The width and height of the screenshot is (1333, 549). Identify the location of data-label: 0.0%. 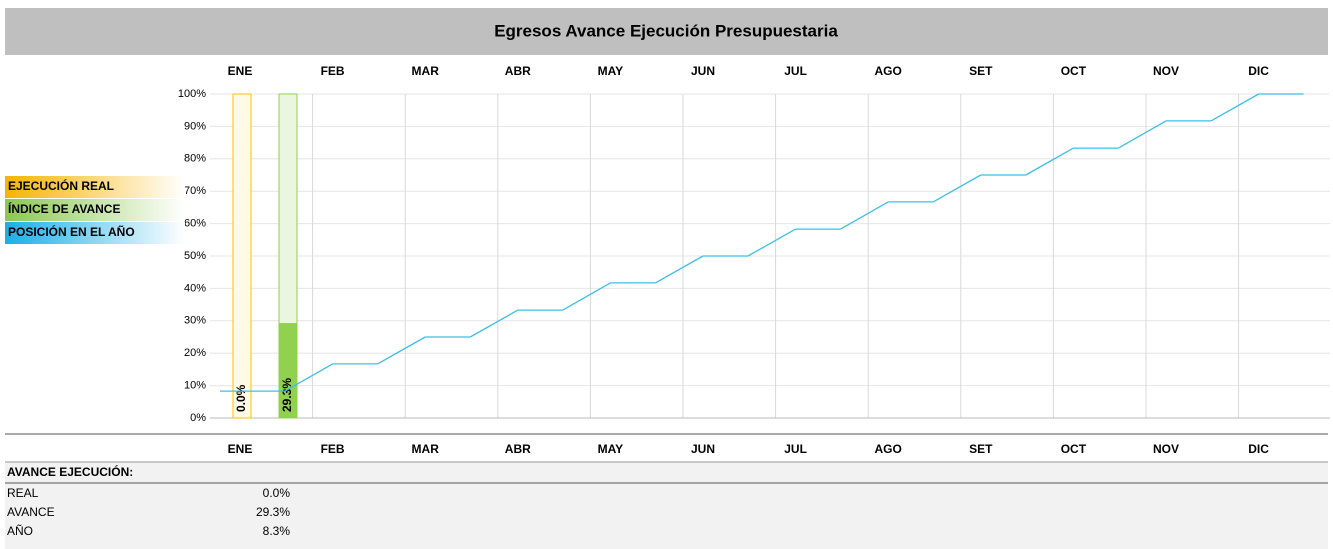
(241, 398).